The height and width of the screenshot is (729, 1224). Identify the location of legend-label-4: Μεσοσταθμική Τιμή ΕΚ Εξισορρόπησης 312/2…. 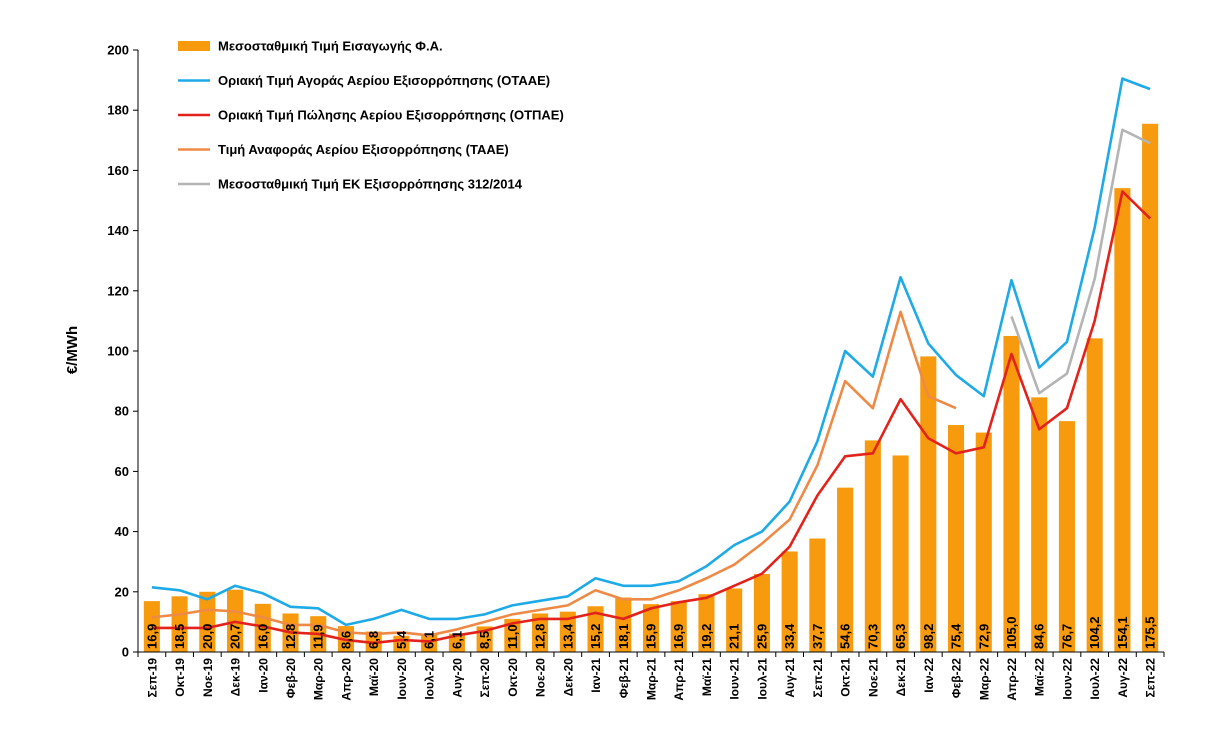
(370, 184).